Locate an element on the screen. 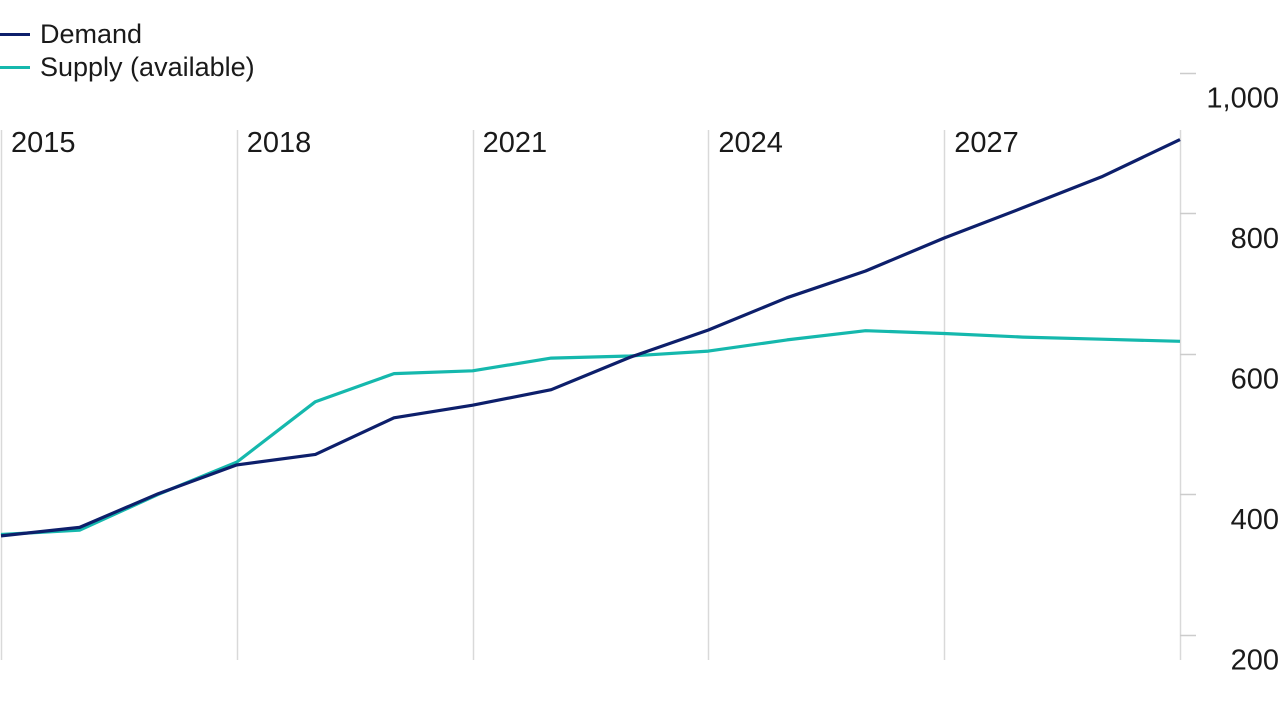 The height and width of the screenshot is (720, 1280). y-tick-label: 200 is located at coordinates (1255, 661).